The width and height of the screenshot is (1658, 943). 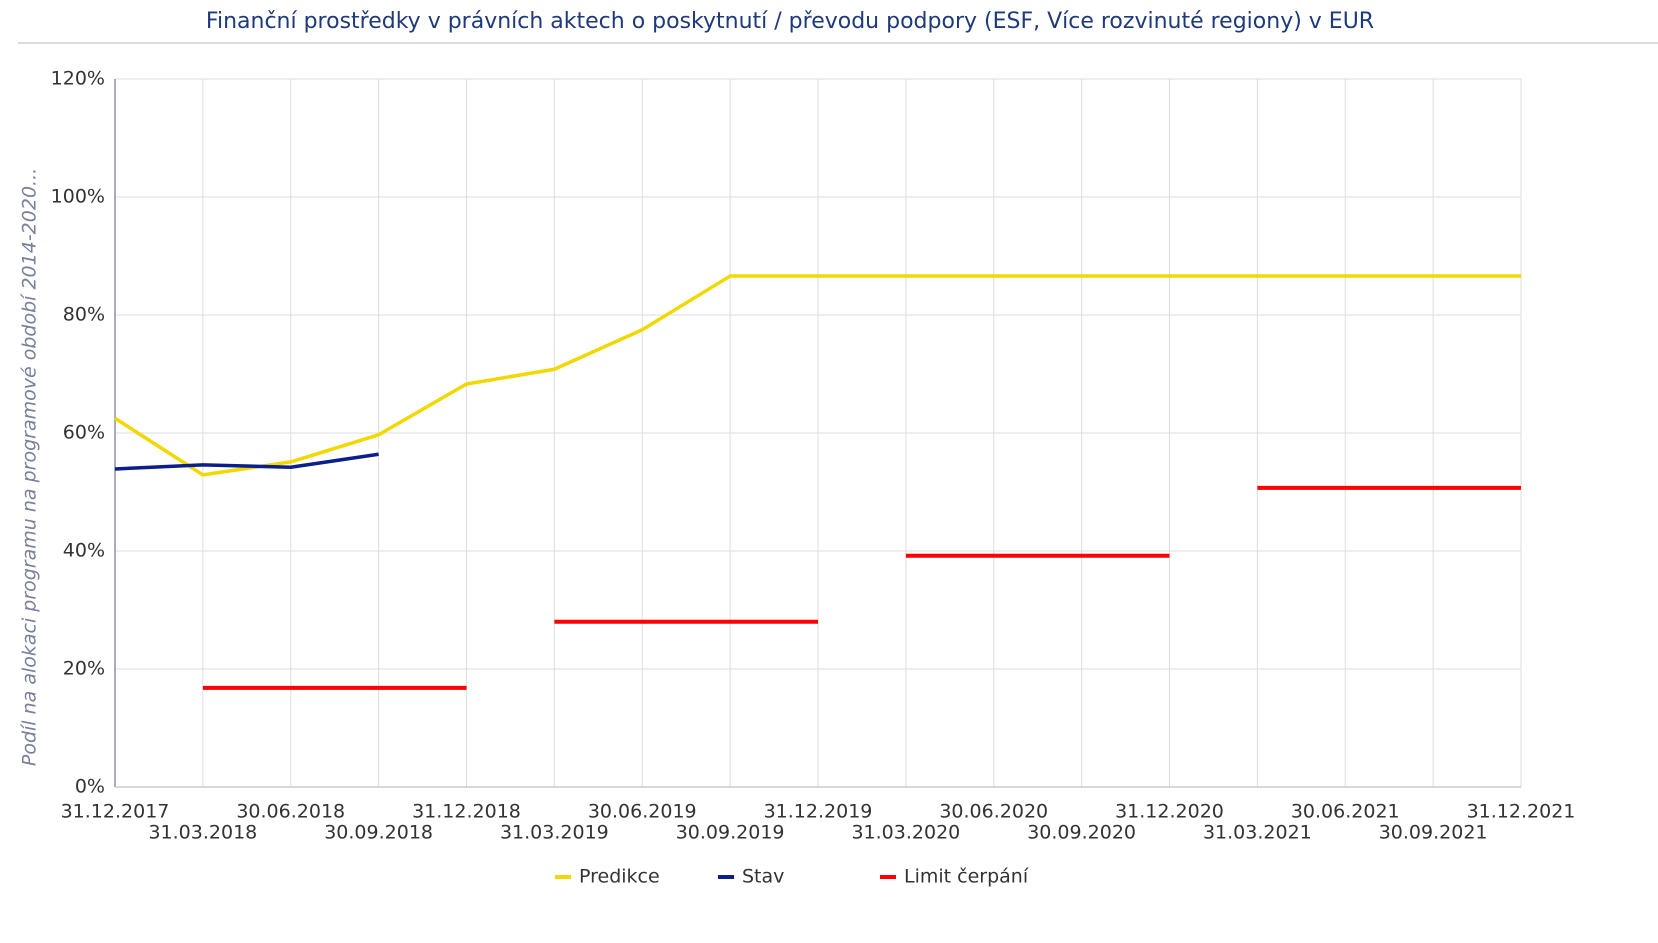 What do you see at coordinates (763, 877) in the screenshot?
I see `legend-label: Stav` at bounding box center [763, 877].